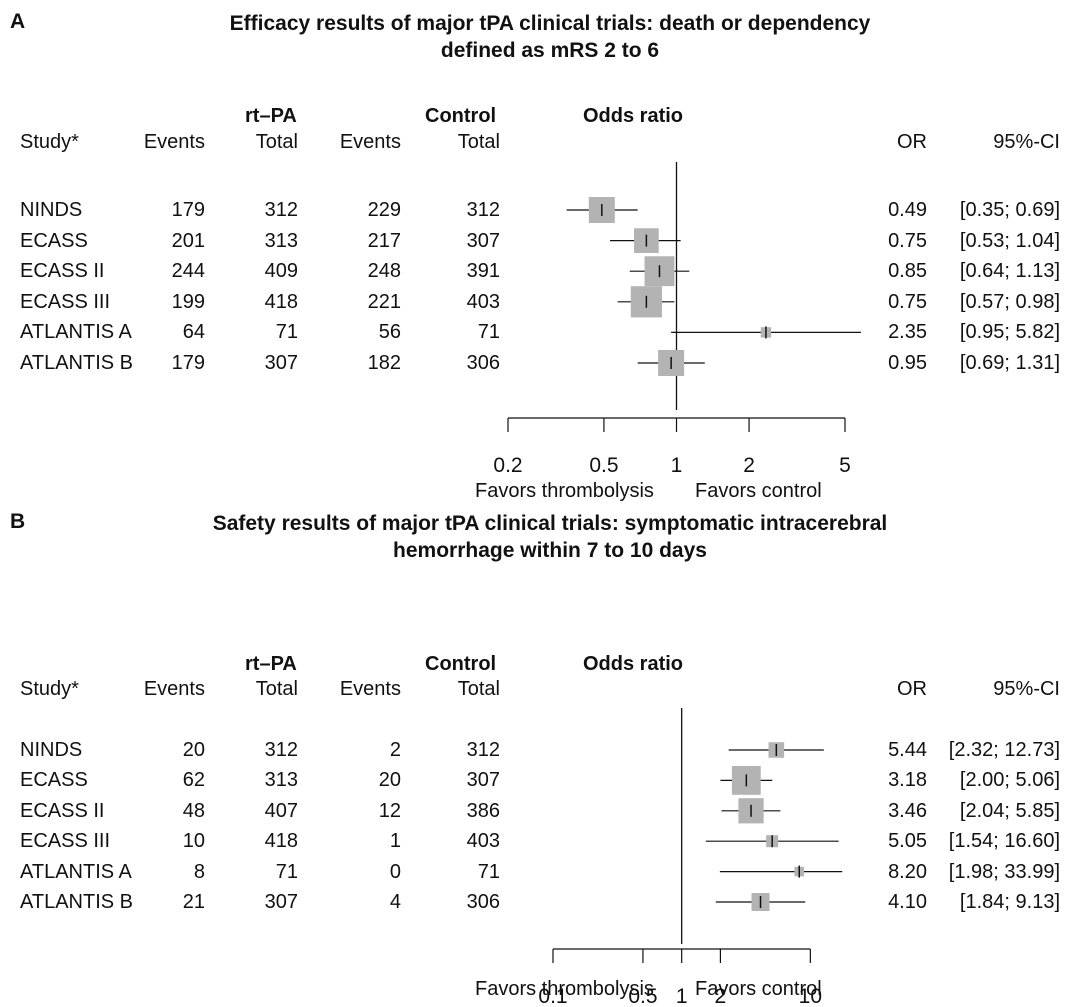  I want to click on control-total: 71, so click(488, 332).